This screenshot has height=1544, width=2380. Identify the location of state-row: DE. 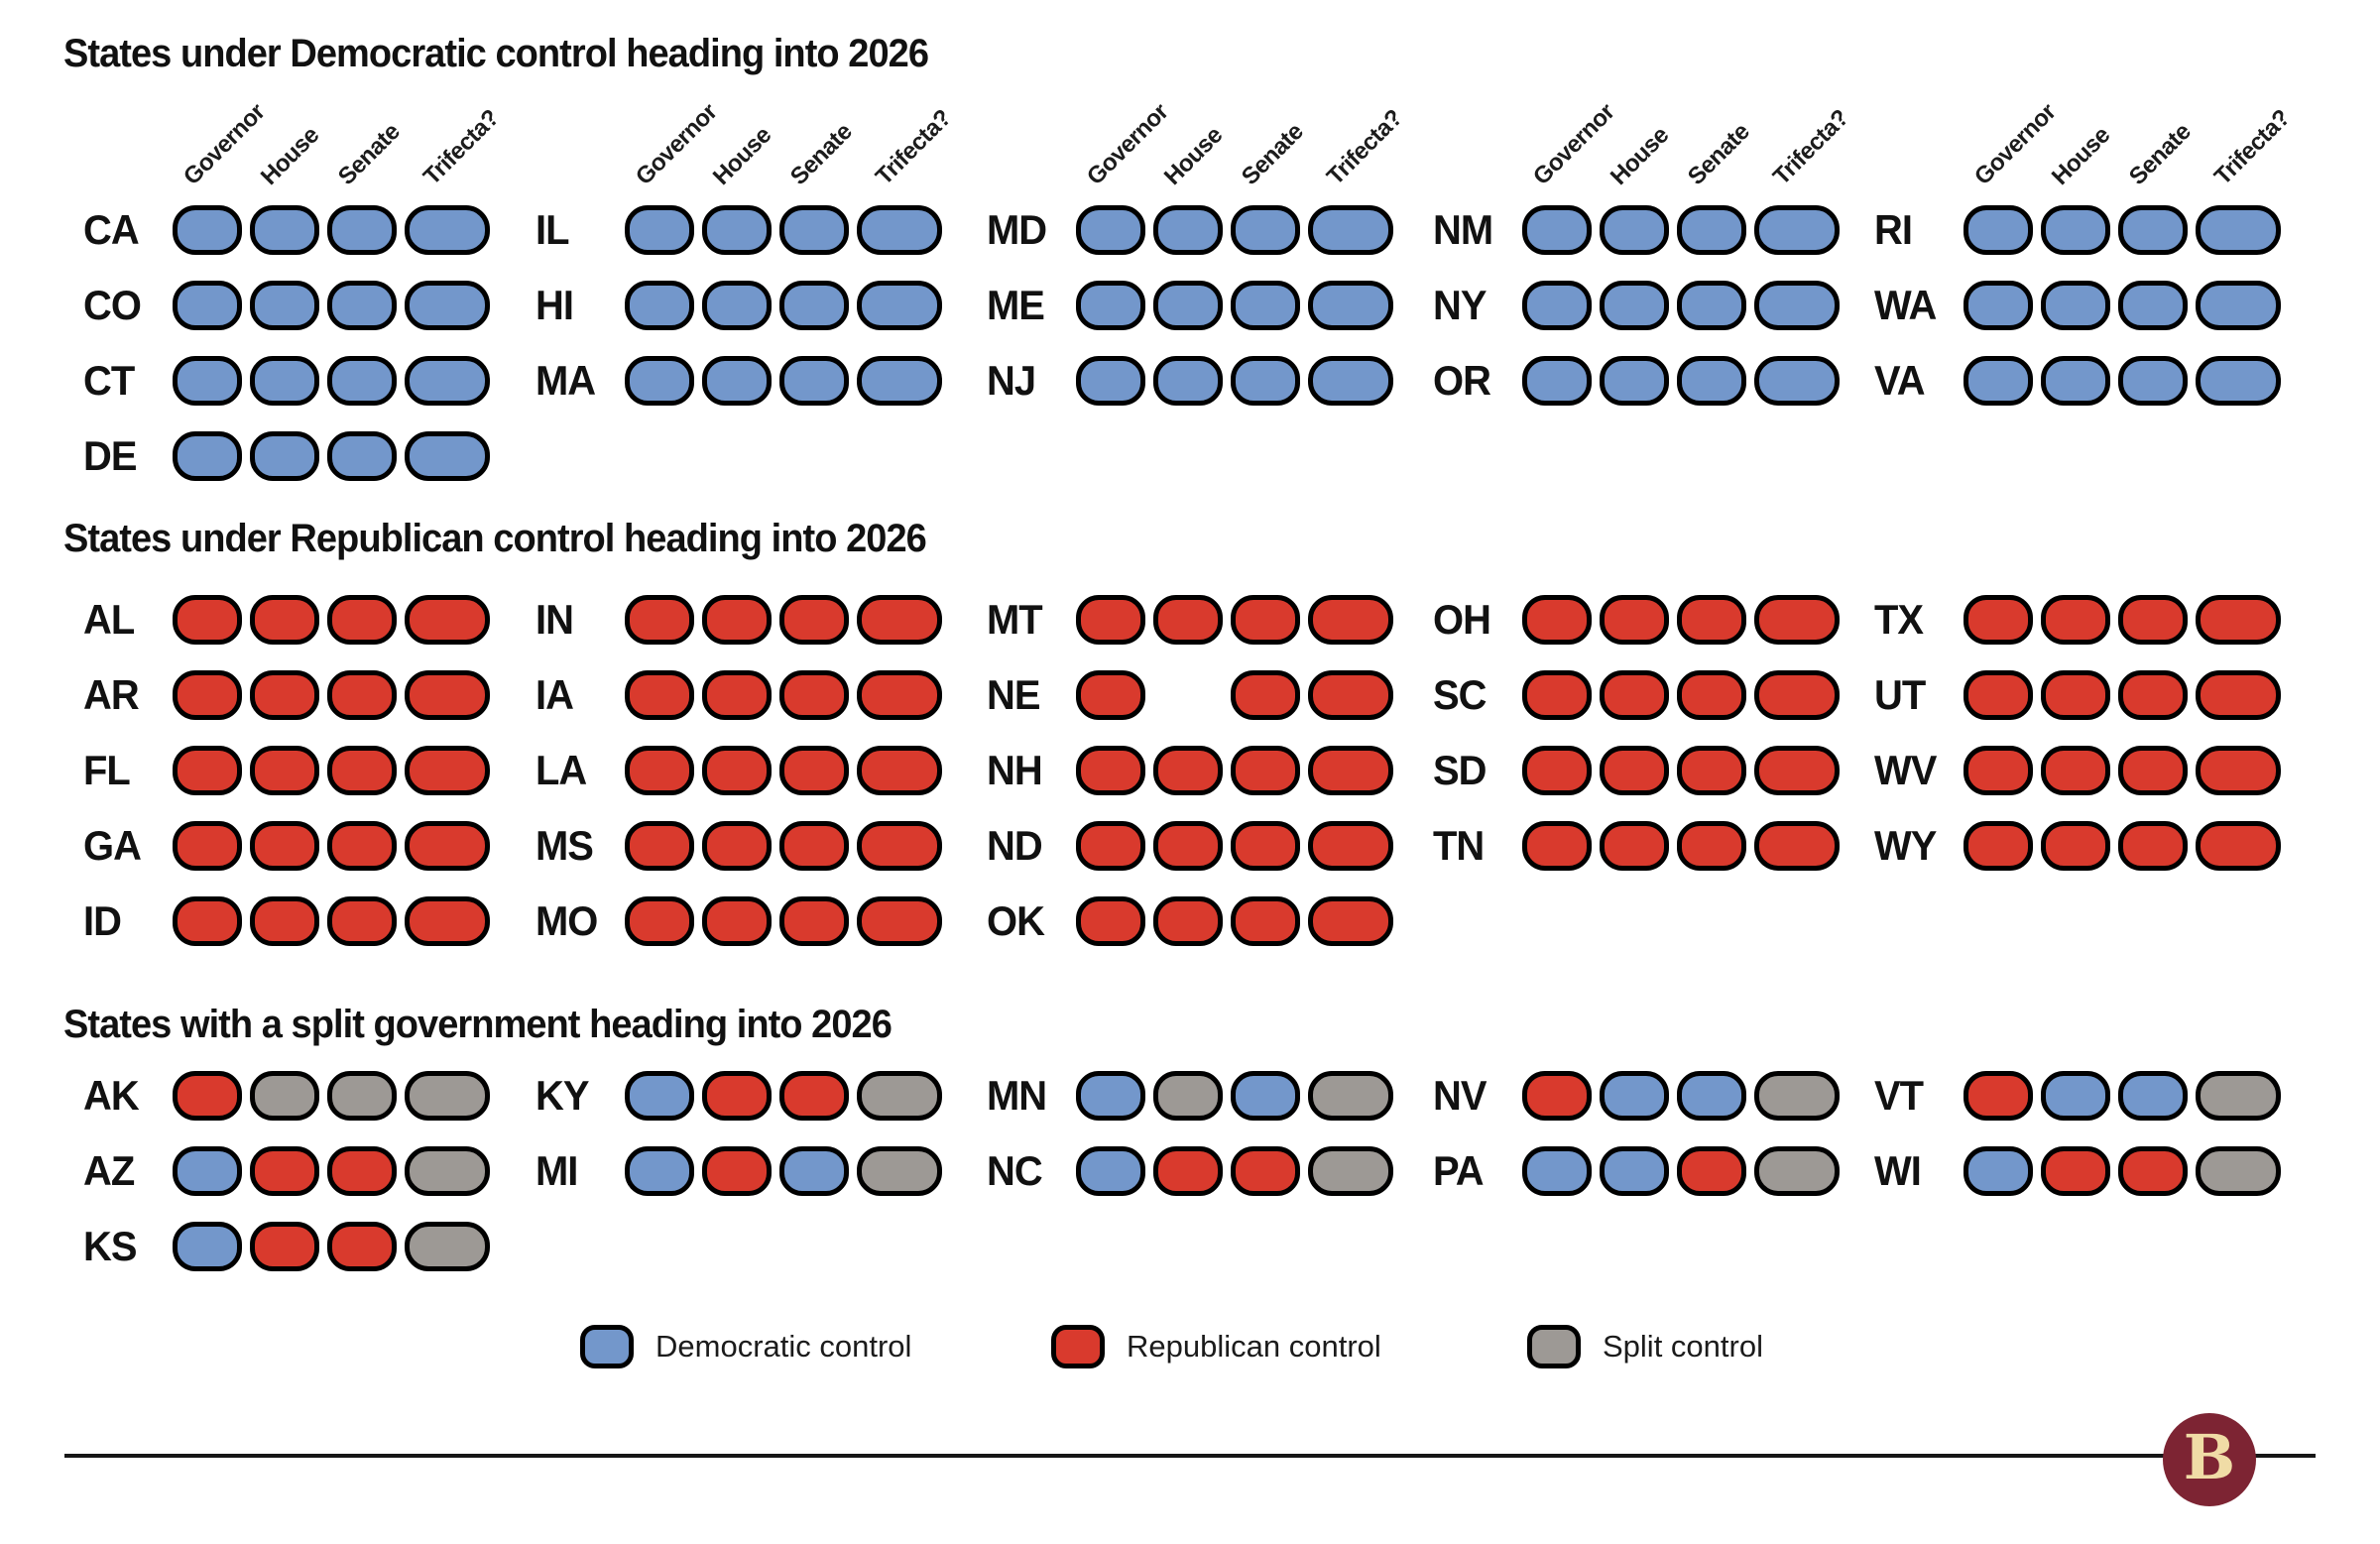
(290, 456).